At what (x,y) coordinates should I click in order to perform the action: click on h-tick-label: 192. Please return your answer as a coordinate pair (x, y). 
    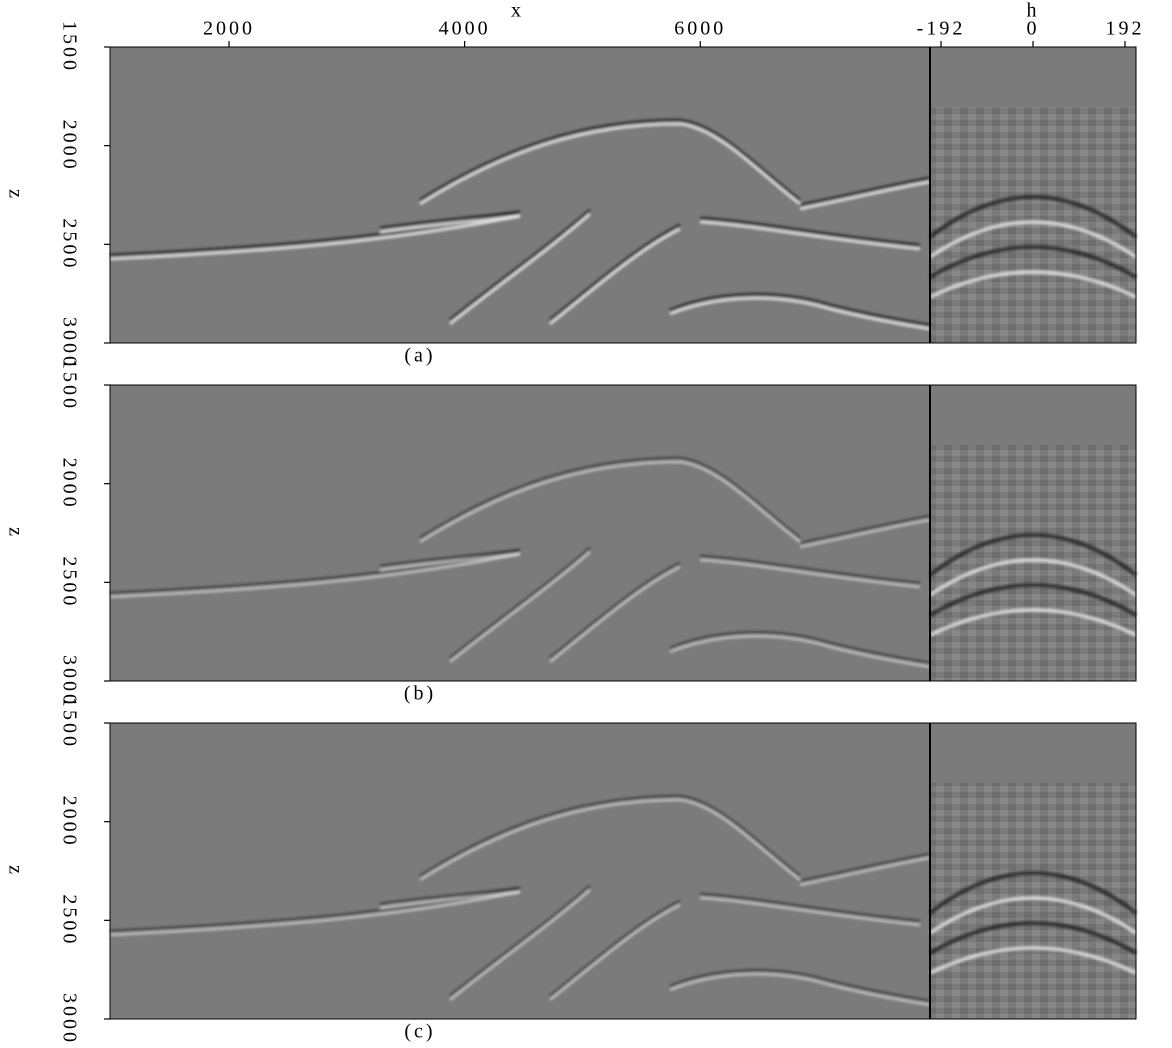
    Looking at the image, I should click on (1124, 29).